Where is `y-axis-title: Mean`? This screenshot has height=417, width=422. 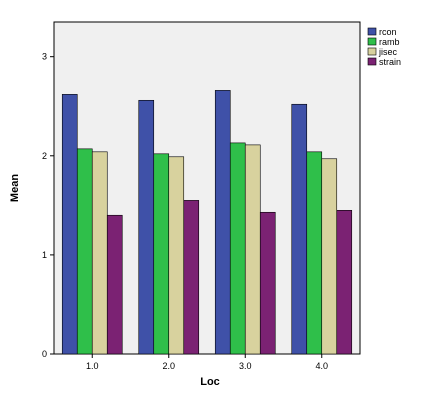 y-axis-title: Mean is located at coordinates (15, 188).